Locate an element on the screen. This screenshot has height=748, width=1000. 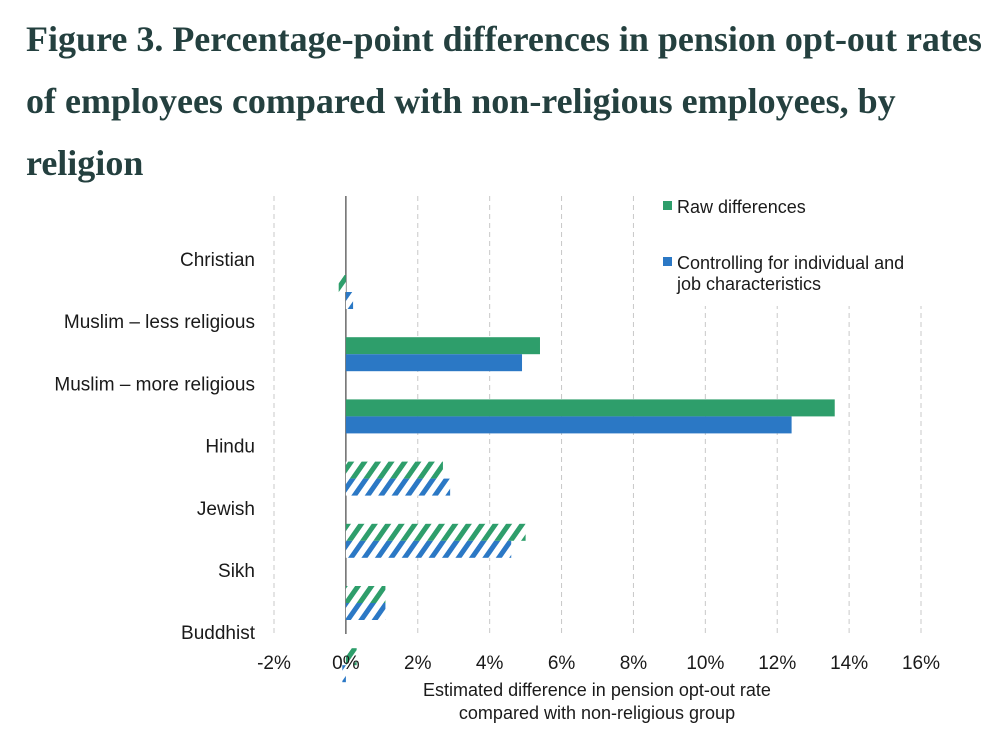
legend-label: job characteristics is located at coordinates (748, 284).